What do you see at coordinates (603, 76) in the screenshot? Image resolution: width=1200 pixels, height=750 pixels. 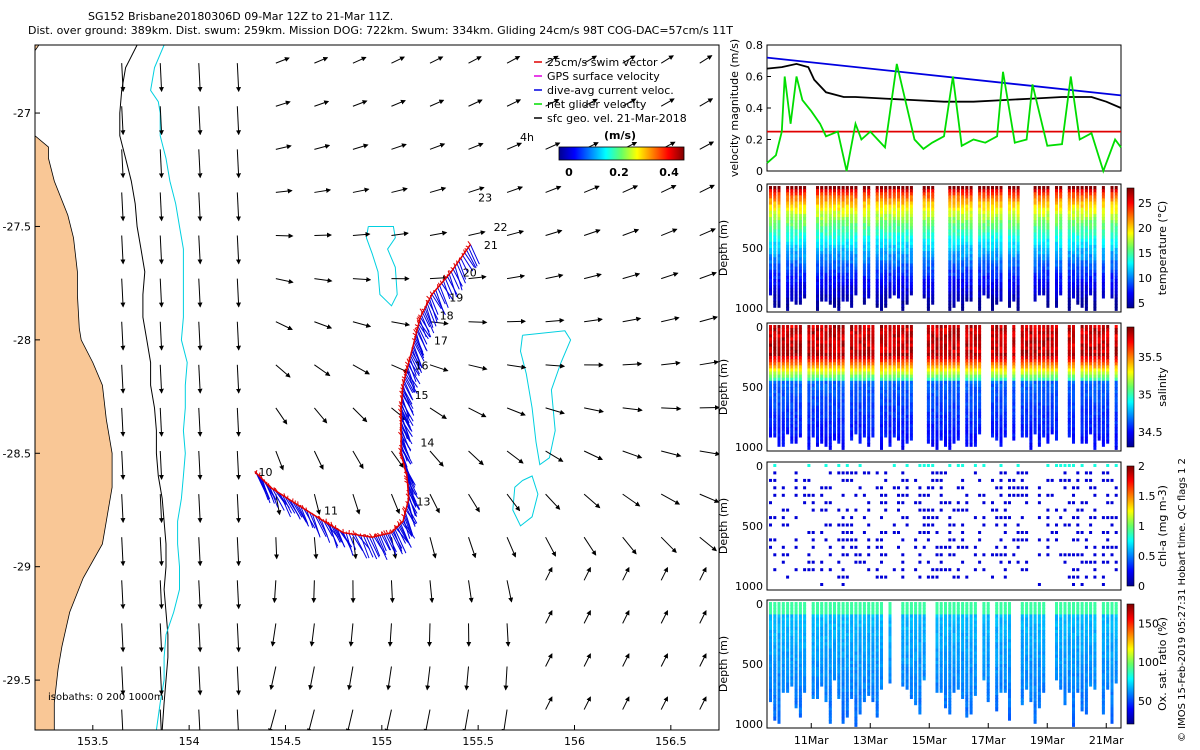 I see `legend-label: GPS surface velocity` at bounding box center [603, 76].